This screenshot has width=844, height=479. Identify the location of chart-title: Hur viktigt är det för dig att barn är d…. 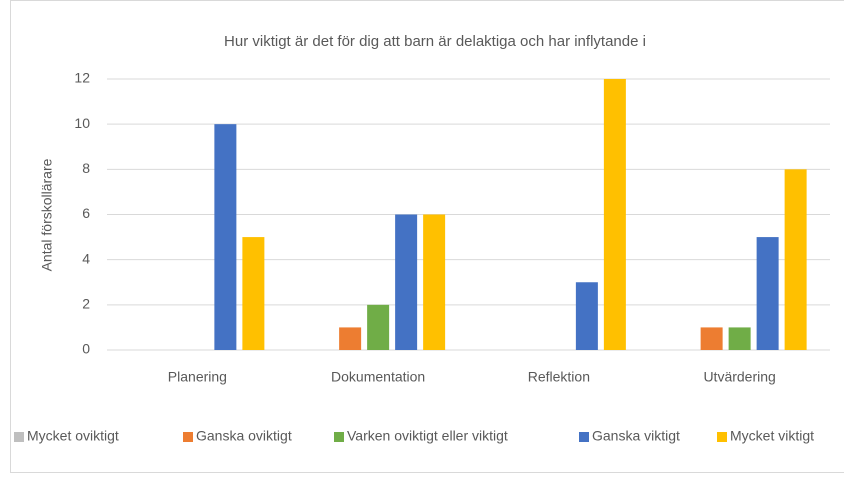
(435, 41).